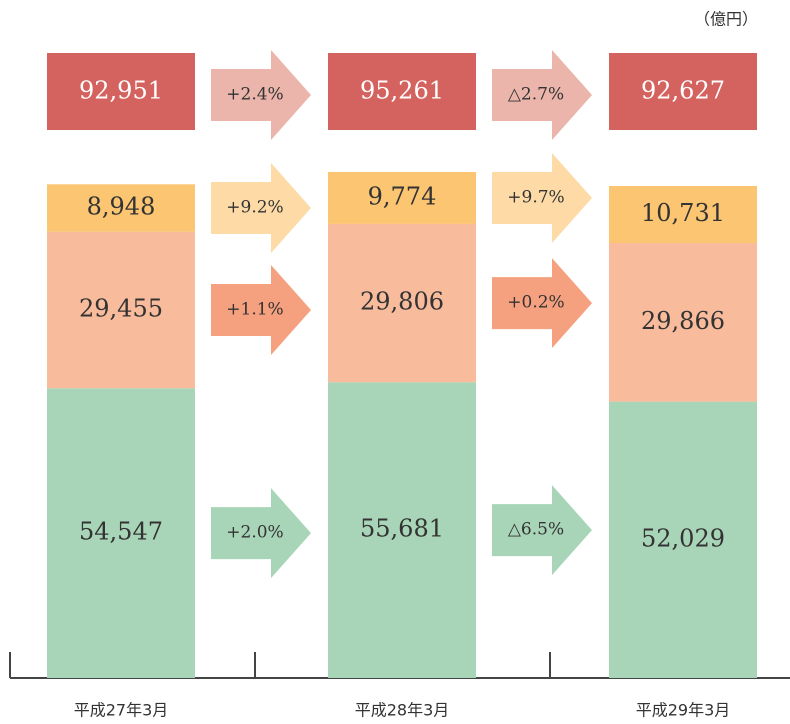 The height and width of the screenshot is (724, 790). I want to click on change-label: +9.2%, so click(254, 208).